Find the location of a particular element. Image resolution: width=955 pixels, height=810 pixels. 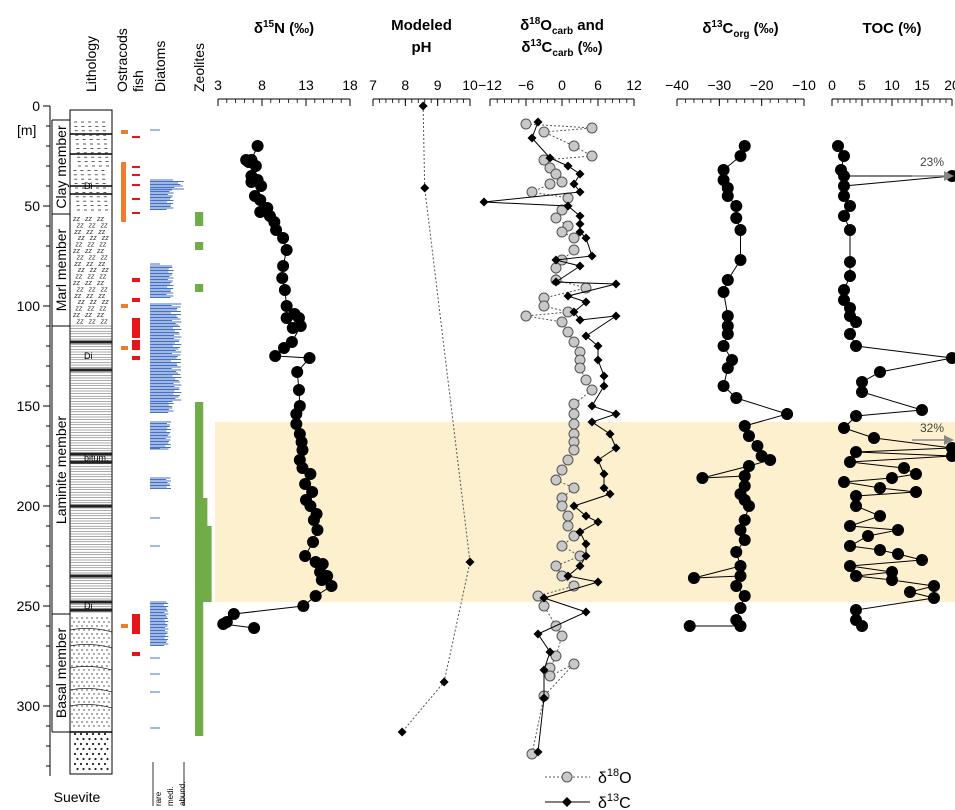

title-part: carb is located at coordinates (562, 53).